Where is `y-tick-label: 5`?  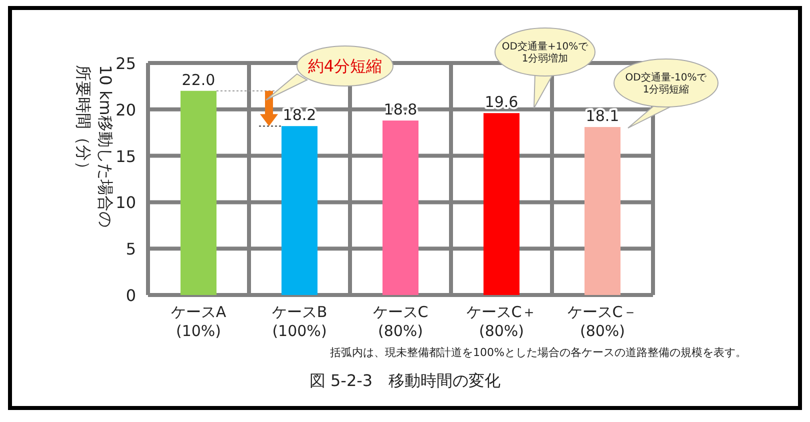 y-tick-label: 5 is located at coordinates (131, 249).